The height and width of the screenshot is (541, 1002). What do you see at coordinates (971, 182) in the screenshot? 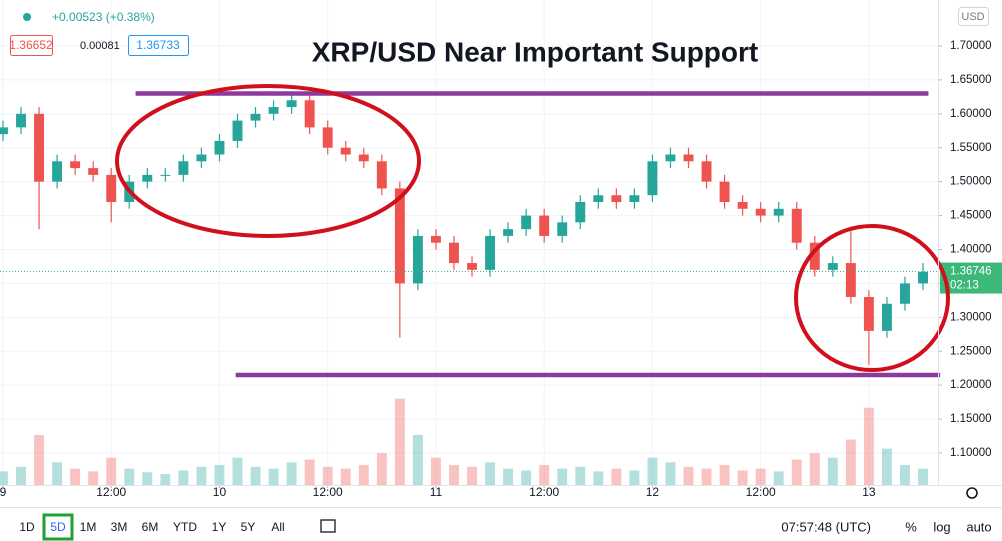
I see `y-tick-label: 1.50000` at bounding box center [971, 182].